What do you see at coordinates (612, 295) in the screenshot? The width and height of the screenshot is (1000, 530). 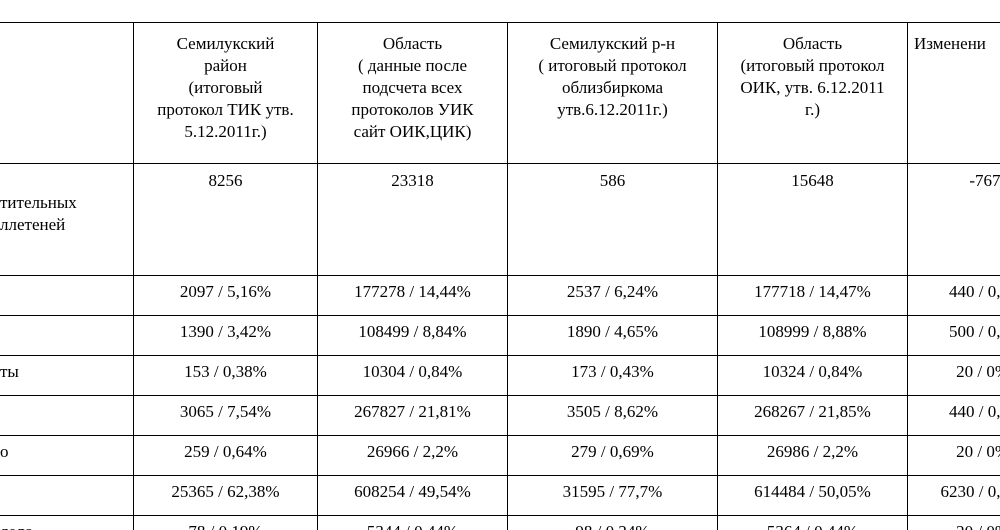 I see `cell: 2537 / 6,24%` at bounding box center [612, 295].